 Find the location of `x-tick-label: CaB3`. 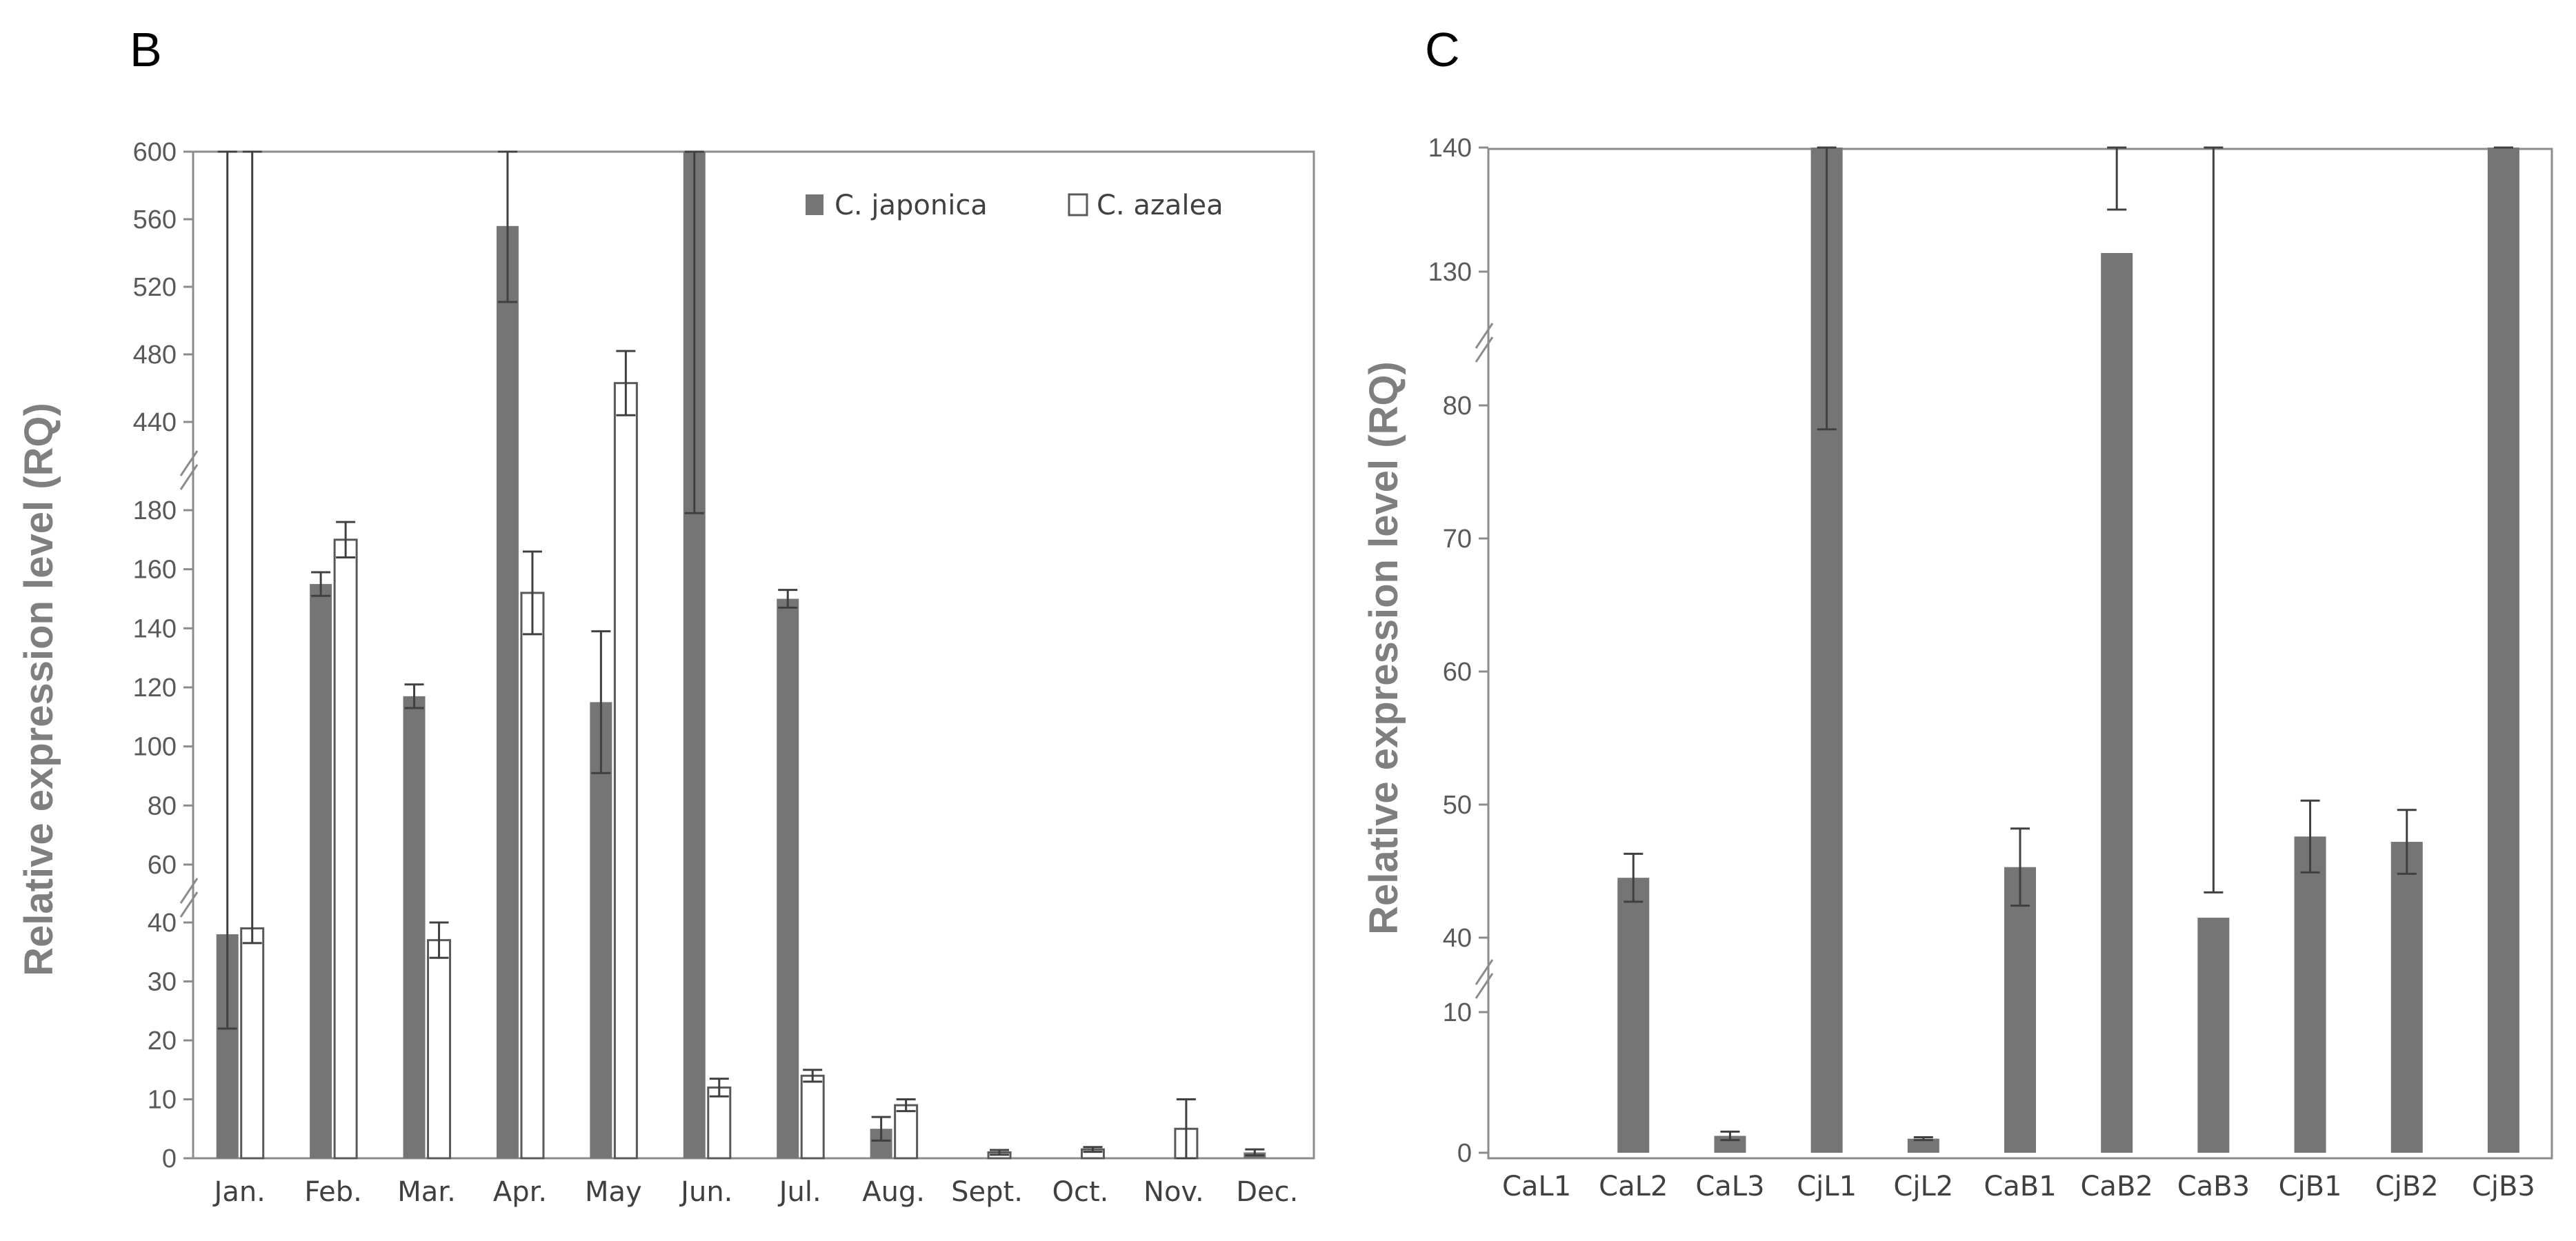

x-tick-label: CaB3 is located at coordinates (2213, 1186).